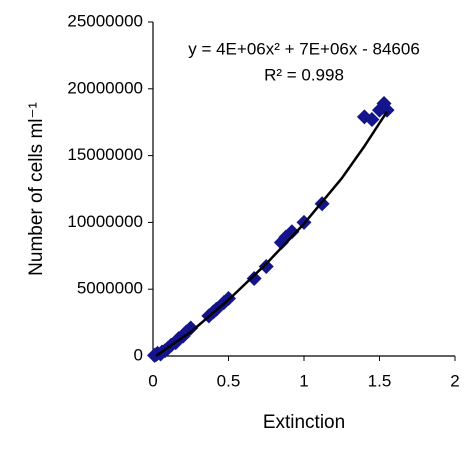  Describe the element at coordinates (105, 154) in the screenshot. I see `y-tick-label: 15000000` at that location.